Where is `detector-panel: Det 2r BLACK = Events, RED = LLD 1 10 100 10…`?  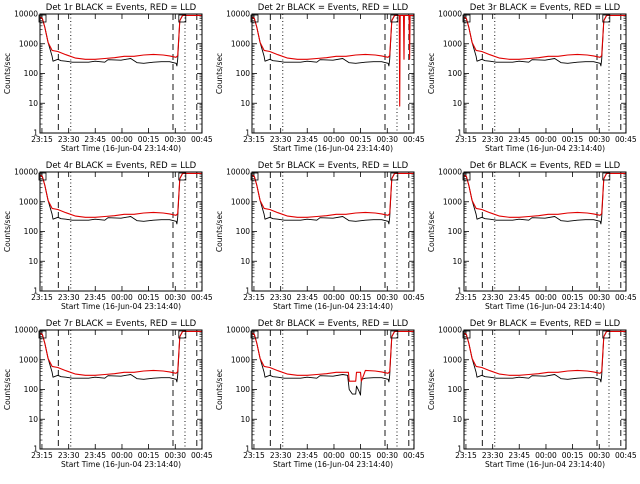 detector-panel: Det 2r BLACK = Events, RED = LLD 1 10 100 10… is located at coordinates (320, 78).